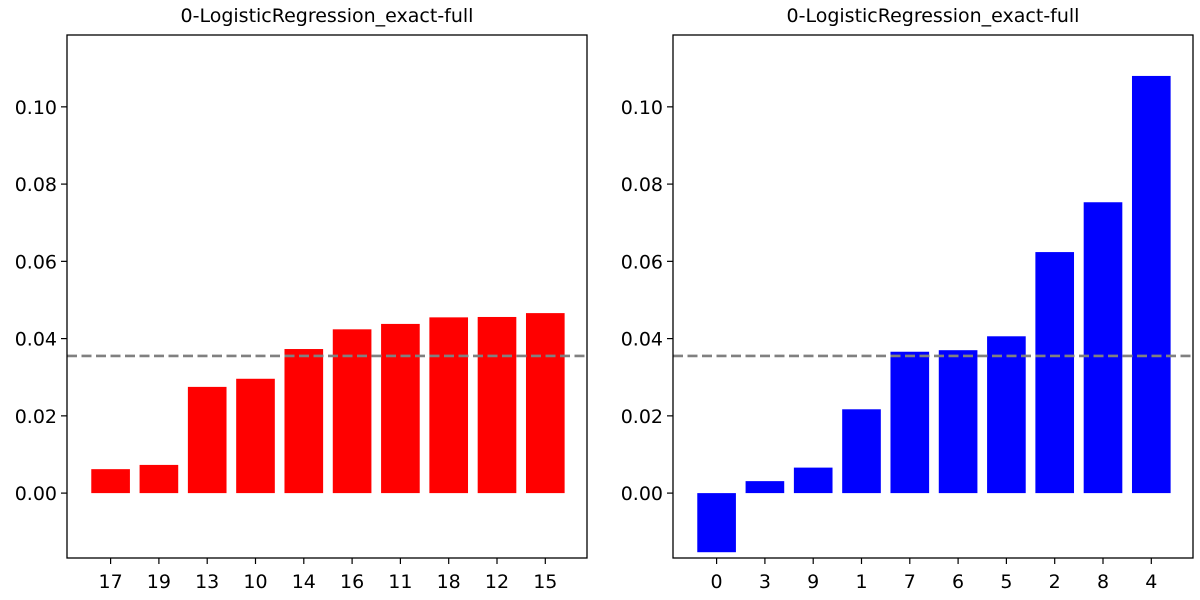 This screenshot has width=1200, height=600. What do you see at coordinates (304, 582) in the screenshot?
I see `left-x-tick-label: 14` at bounding box center [304, 582].